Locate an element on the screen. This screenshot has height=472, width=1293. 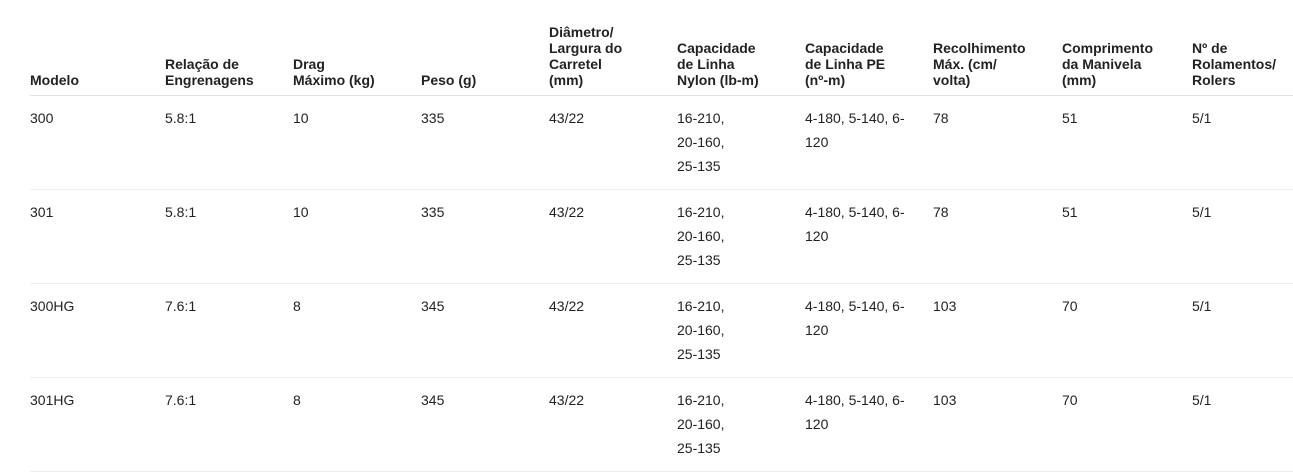
table-cell: 300 is located at coordinates (97, 142).